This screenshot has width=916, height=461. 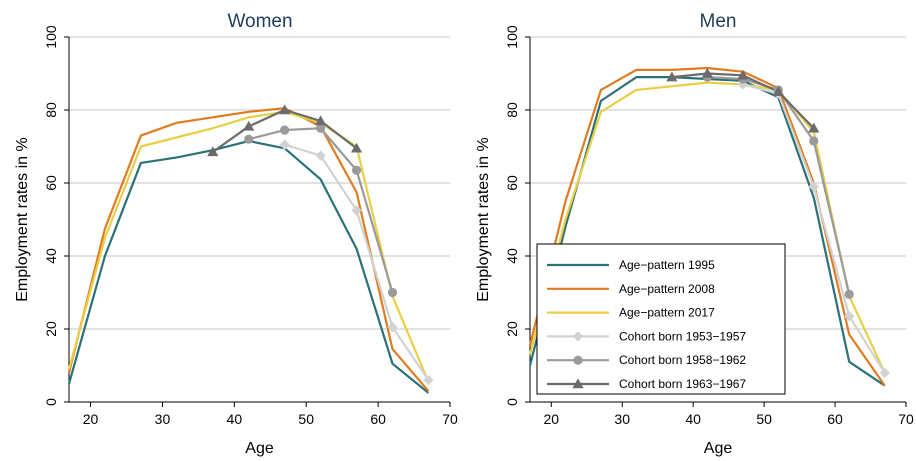 I want to click on series-line, so click(x=357, y=262).